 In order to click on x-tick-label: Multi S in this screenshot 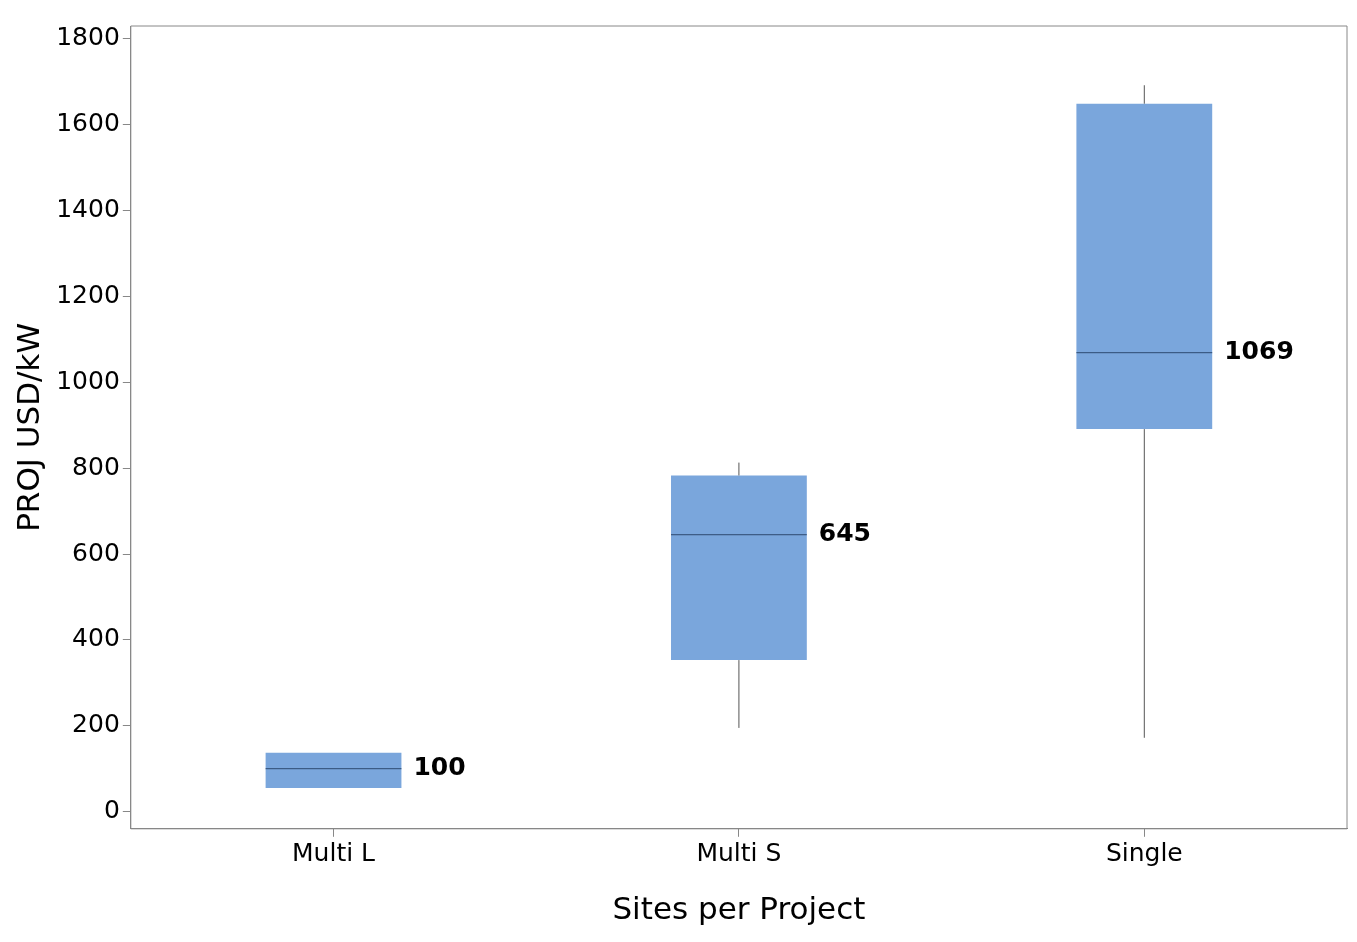, I will do `click(739, 853)`.